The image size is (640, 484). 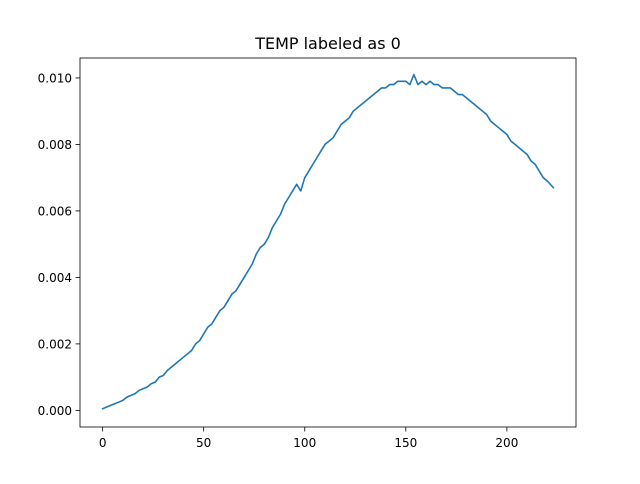 What do you see at coordinates (405, 443) in the screenshot?
I see `x-tick-label-3: 150` at bounding box center [405, 443].